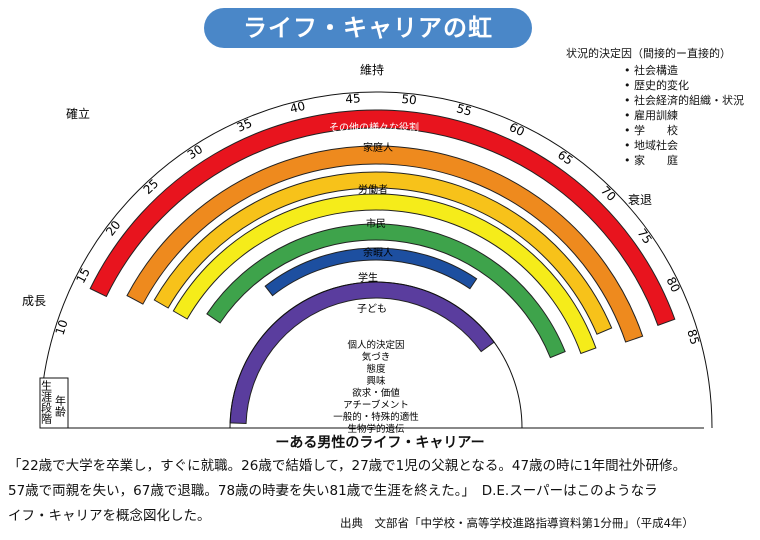 The width and height of the screenshot is (760, 540). What do you see at coordinates (684, 115) in the screenshot?
I see `situational-item: 雇用訓練` at bounding box center [684, 115].